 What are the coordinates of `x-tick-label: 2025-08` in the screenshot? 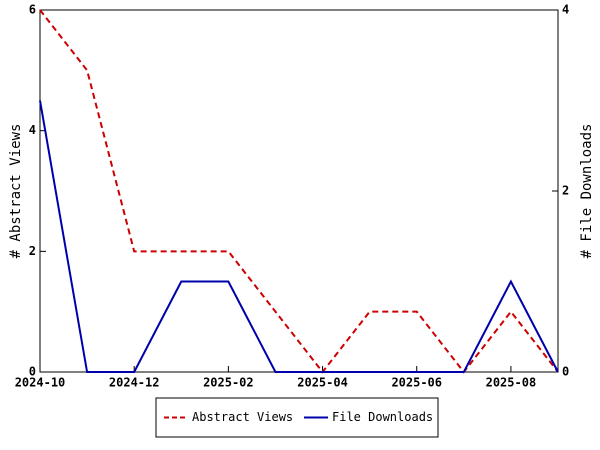 It's located at (511, 383).